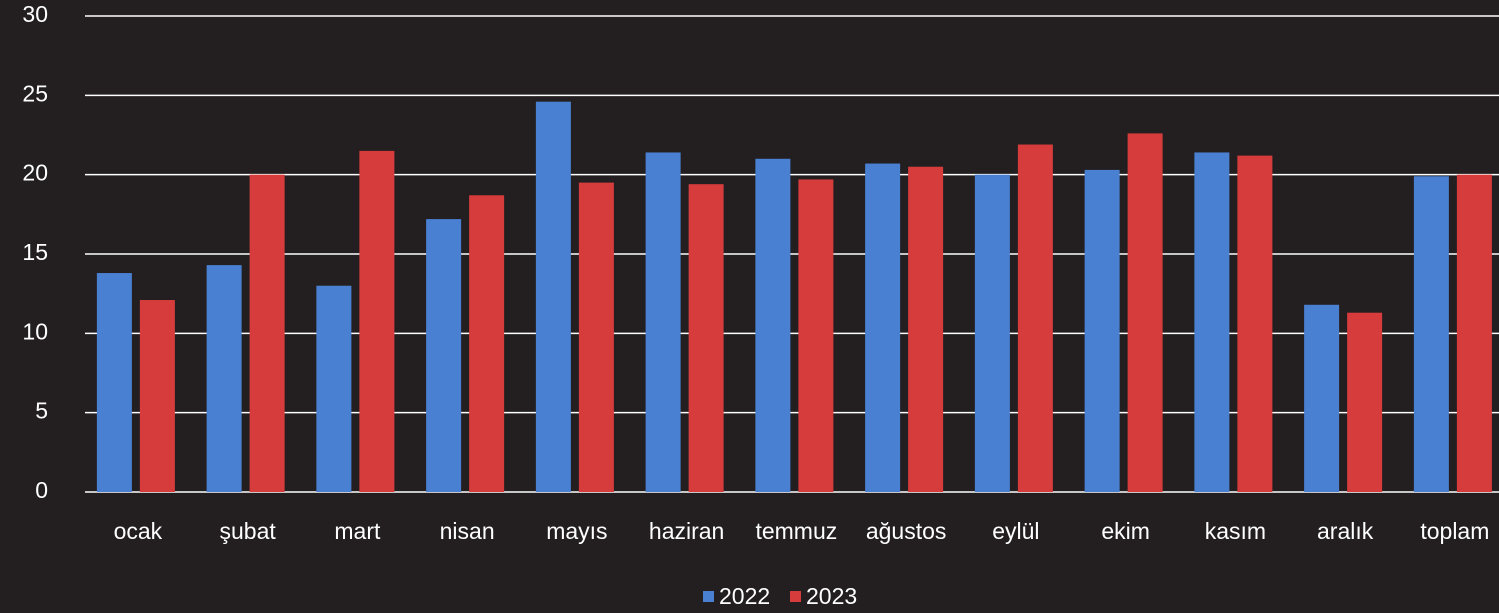 The height and width of the screenshot is (613, 1499). What do you see at coordinates (831, 596) in the screenshot?
I see `legend-label: 2023` at bounding box center [831, 596].